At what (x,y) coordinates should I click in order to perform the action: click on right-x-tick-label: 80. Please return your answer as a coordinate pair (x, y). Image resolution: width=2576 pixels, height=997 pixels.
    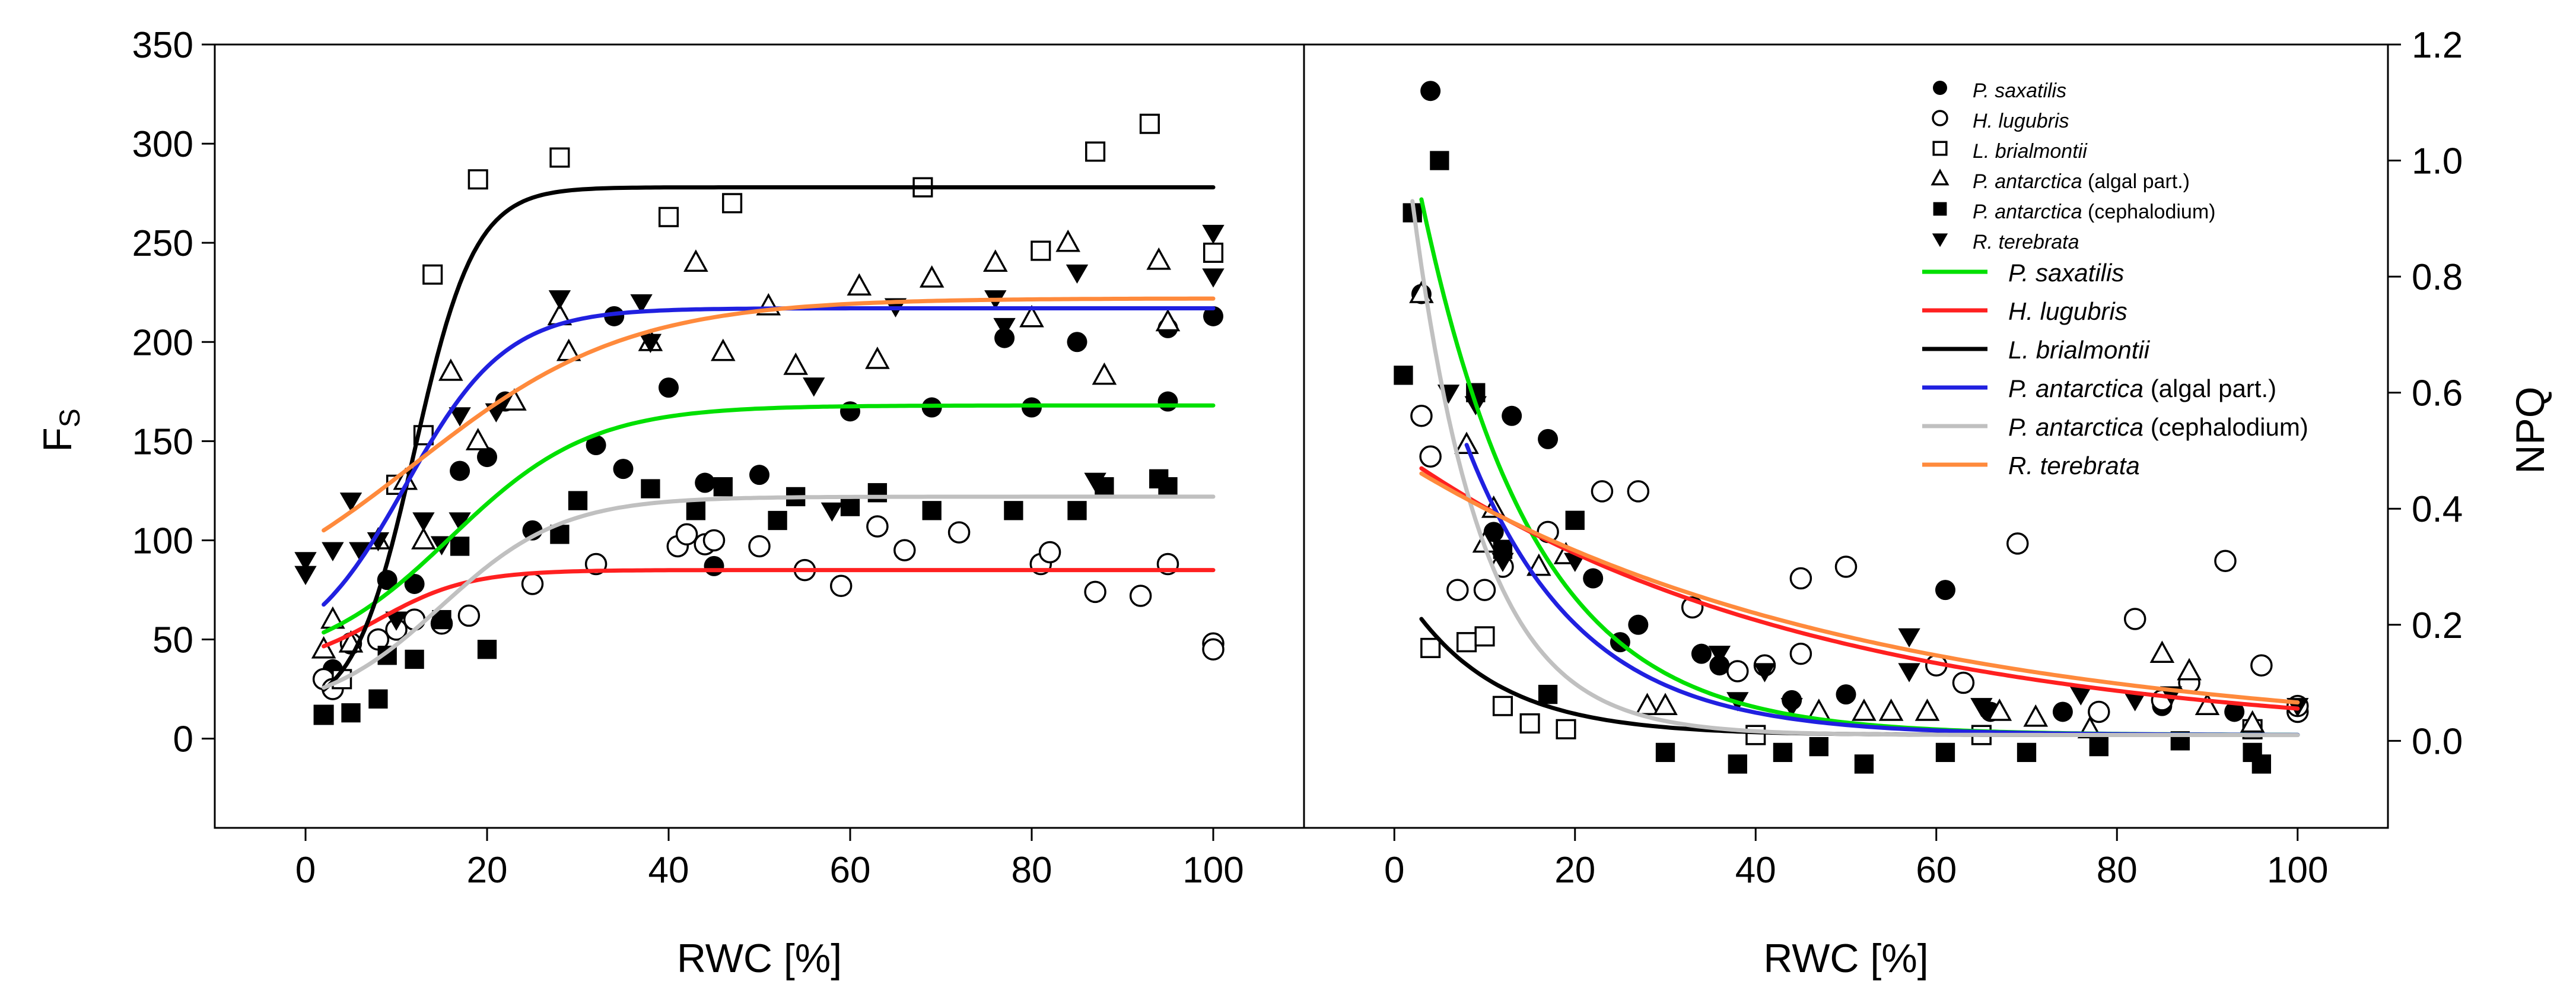
    Looking at the image, I should click on (2117, 870).